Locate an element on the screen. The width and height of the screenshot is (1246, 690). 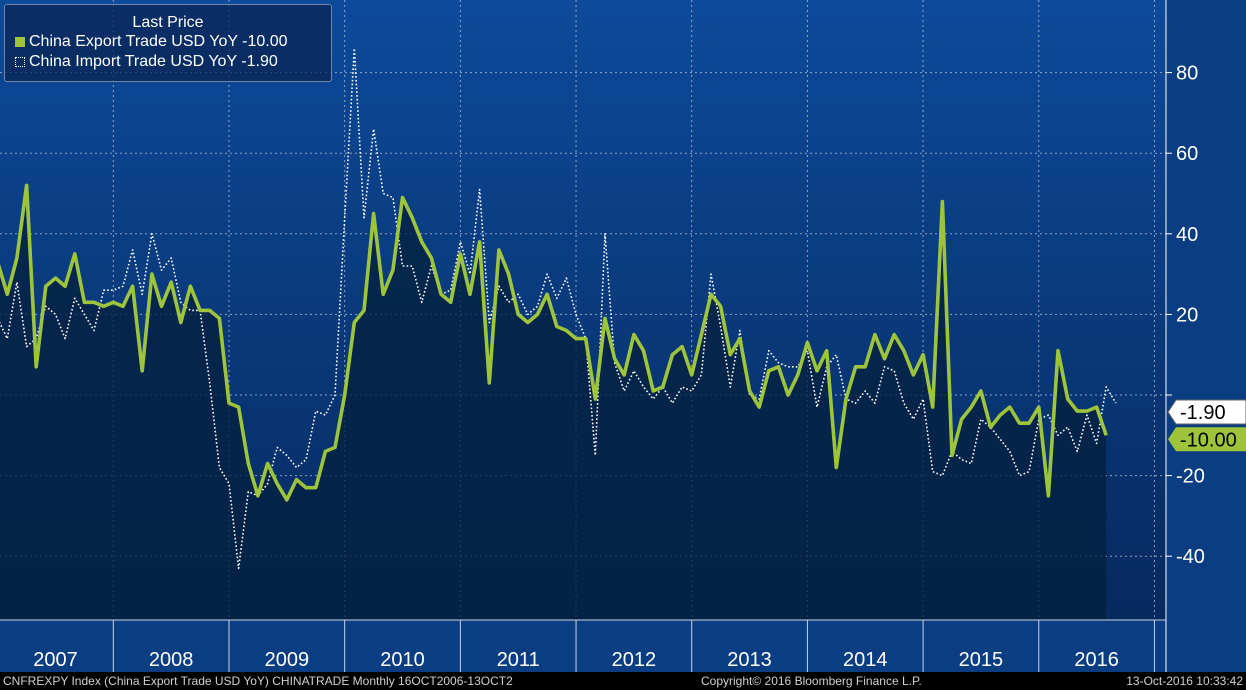
y-tick-label: 20 is located at coordinates (1187, 315).